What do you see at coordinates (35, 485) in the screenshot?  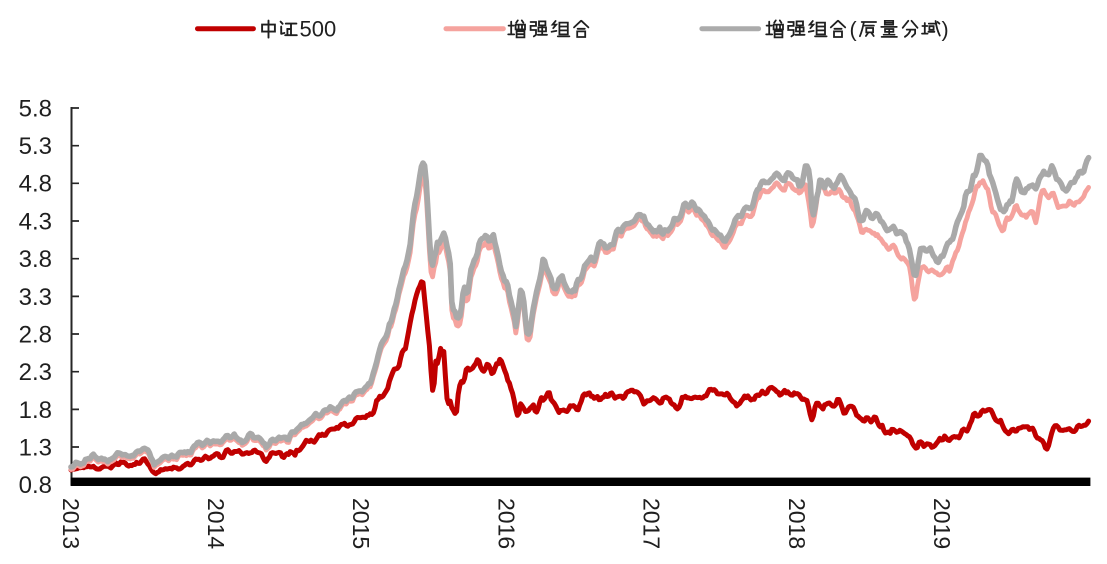 I see `svg-text: 0.8` at bounding box center [35, 485].